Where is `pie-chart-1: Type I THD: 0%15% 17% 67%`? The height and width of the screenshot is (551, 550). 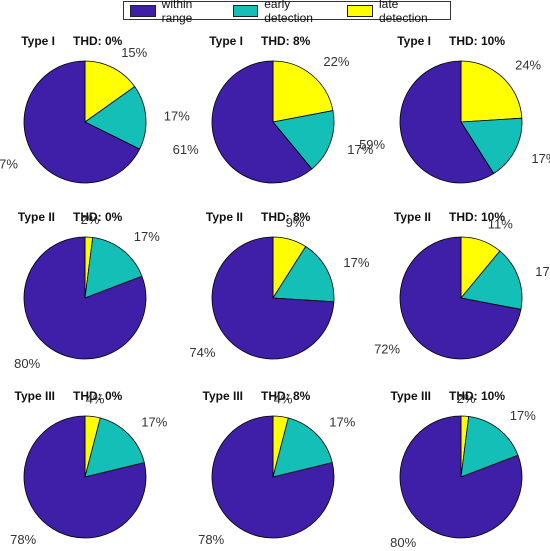 pie-chart-1: Type I THD: 0%15% 17% 67% is located at coordinates (95, 109).